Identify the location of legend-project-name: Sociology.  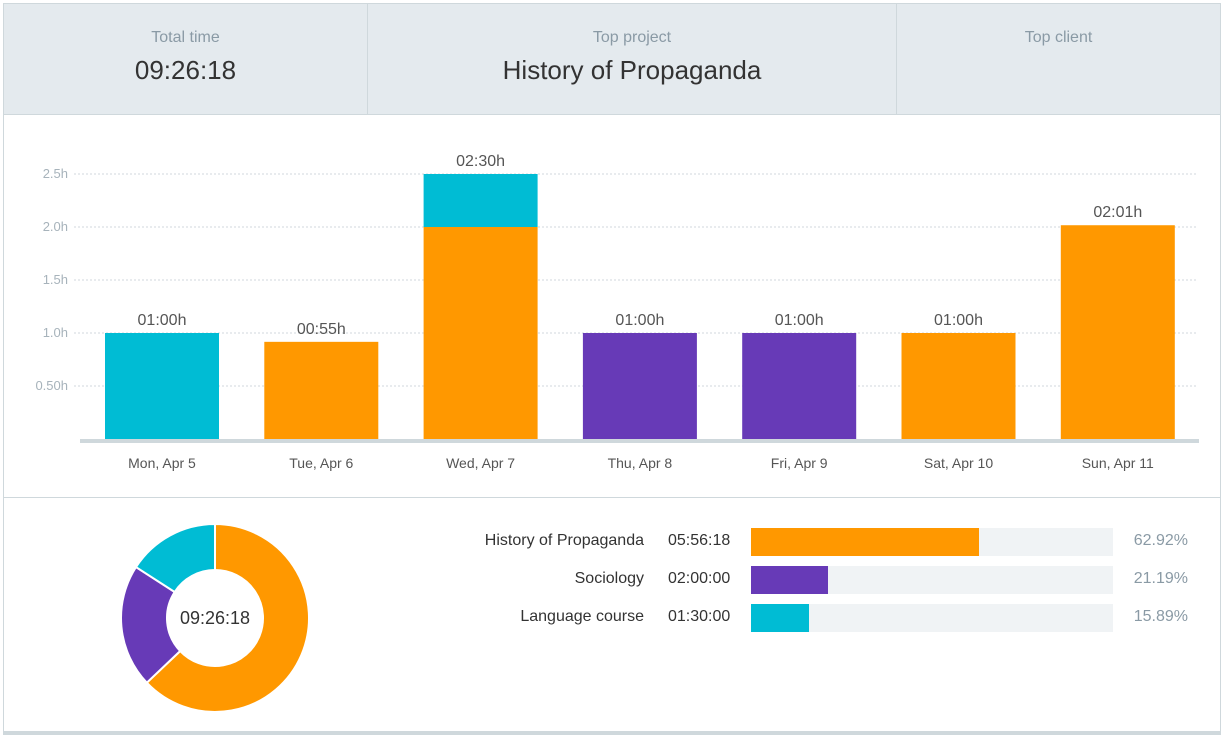
(609, 578).